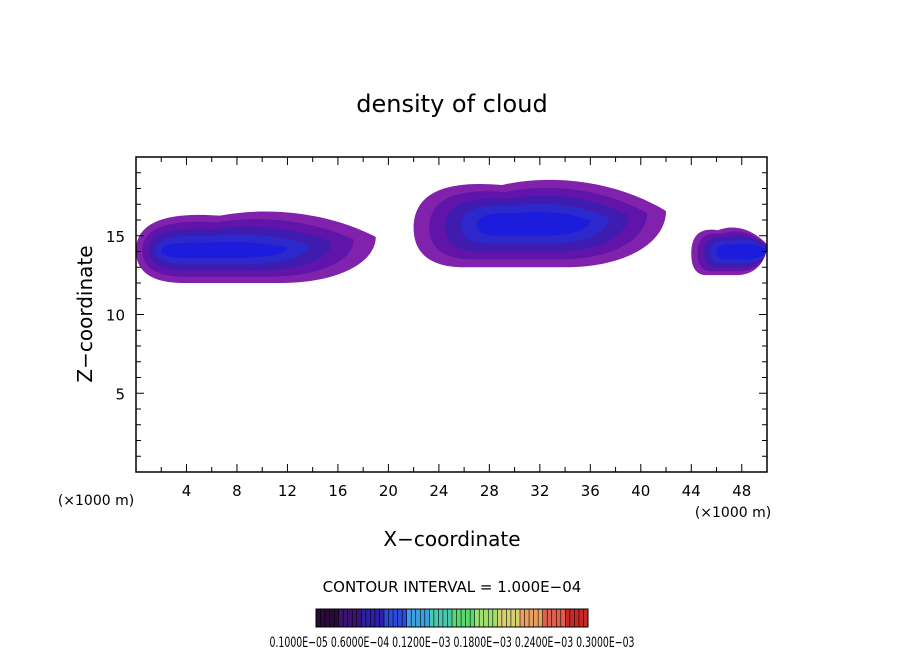 This screenshot has width=904, height=654. I want to click on colorbar, so click(452, 618).